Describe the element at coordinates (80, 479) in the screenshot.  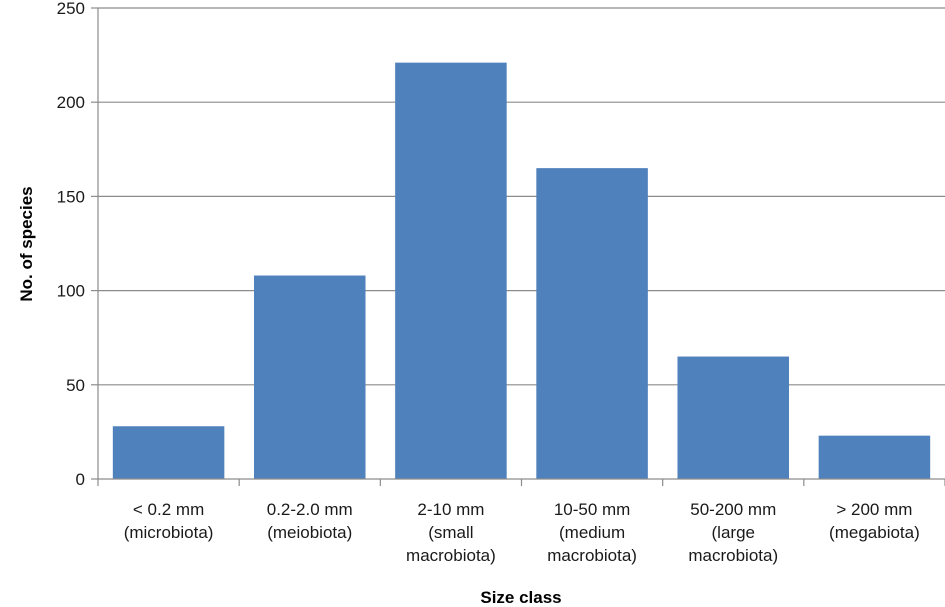
I see `y-tick-label: 0` at that location.